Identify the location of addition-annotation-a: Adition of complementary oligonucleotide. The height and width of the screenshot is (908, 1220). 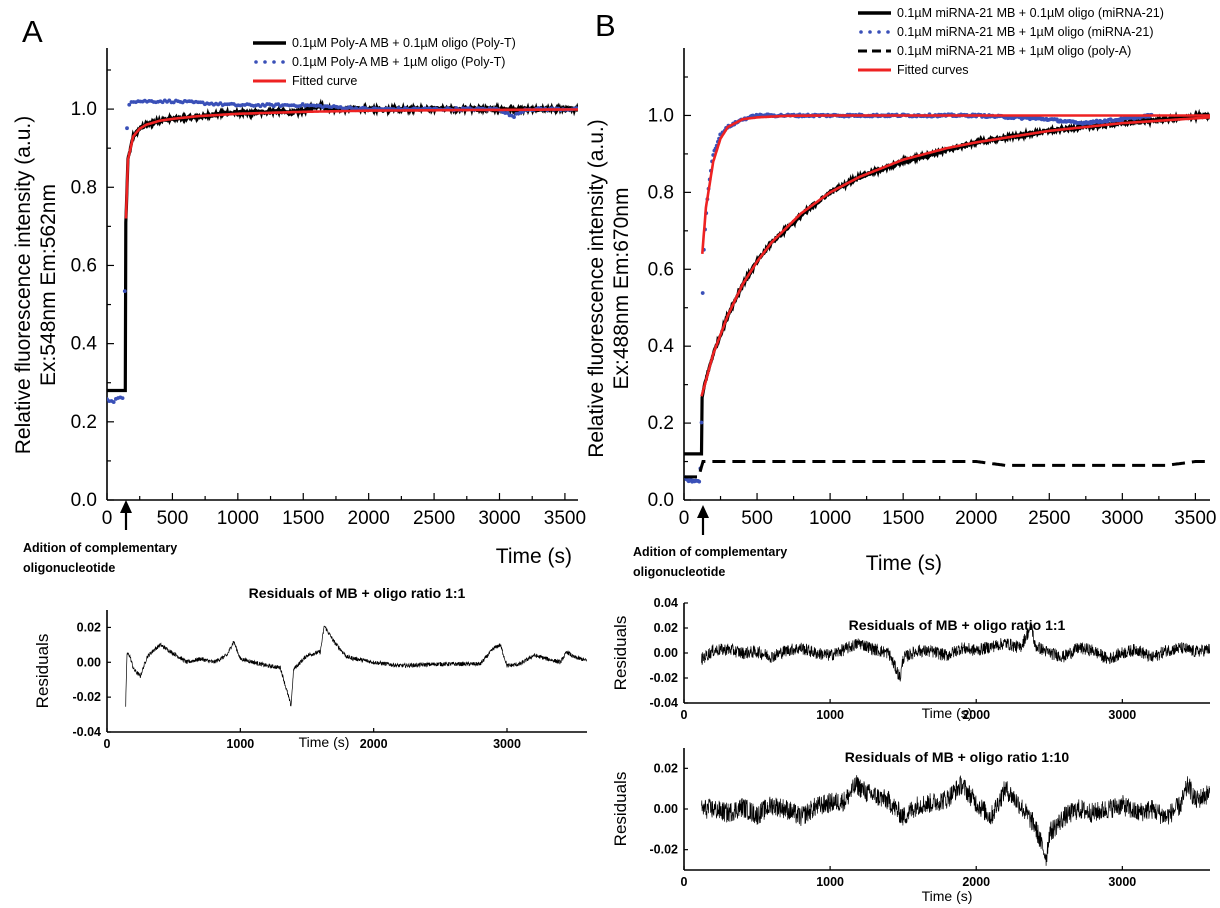
(100, 537).